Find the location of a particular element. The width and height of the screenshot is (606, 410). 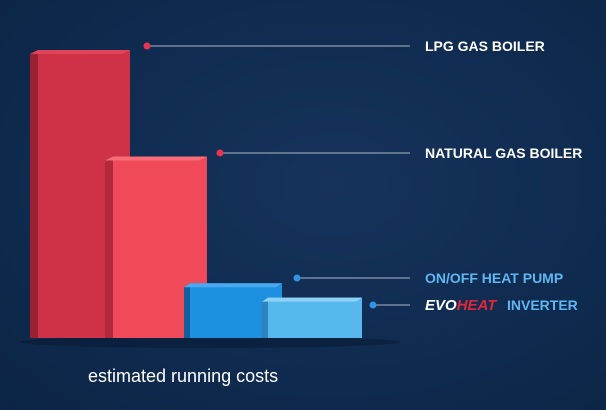

category-label-3: ON/OFF HEAT PUMP is located at coordinates (494, 278).